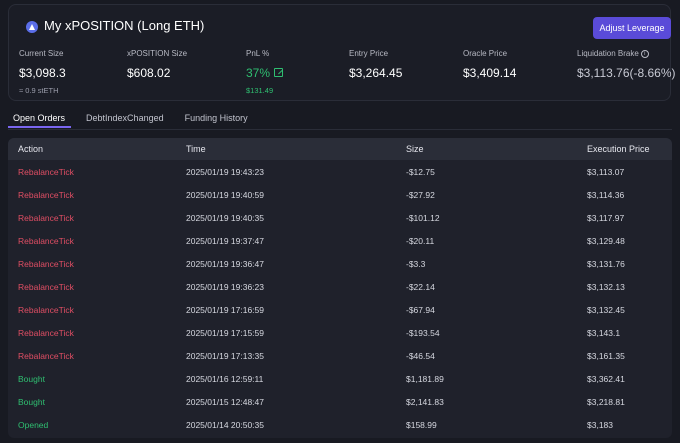  I want to click on header-action: Action, so click(31, 149).